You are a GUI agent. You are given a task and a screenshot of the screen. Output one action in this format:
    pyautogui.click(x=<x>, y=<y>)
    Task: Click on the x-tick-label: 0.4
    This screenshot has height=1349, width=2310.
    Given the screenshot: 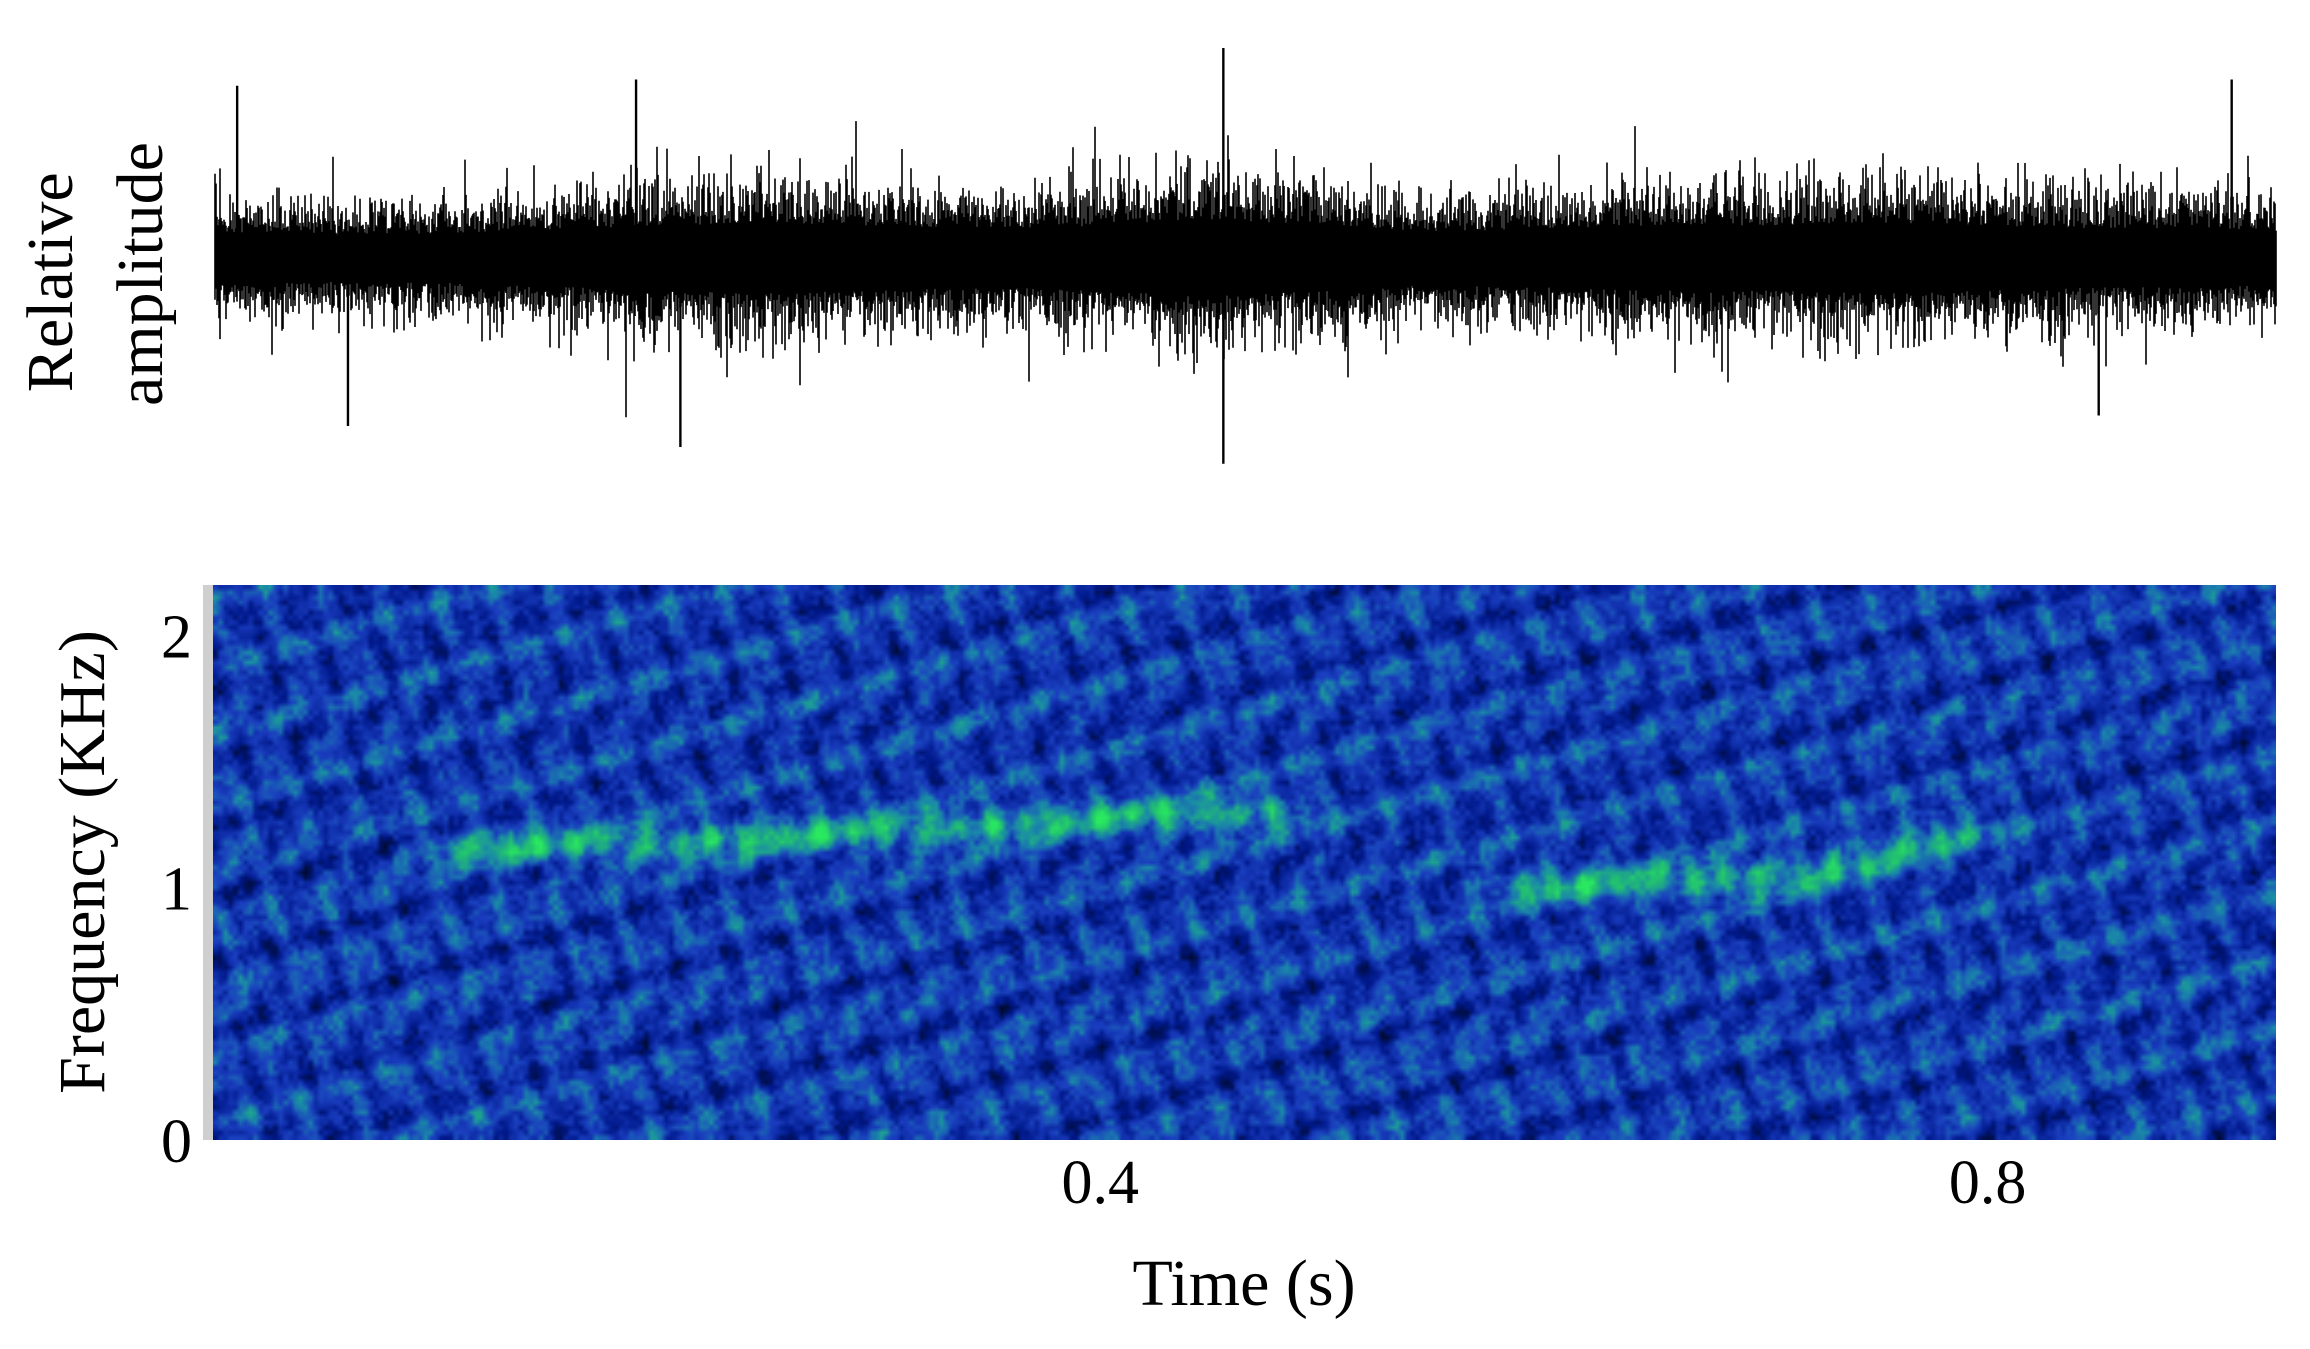 What is the action you would take?
    pyautogui.click(x=1101, y=1183)
    